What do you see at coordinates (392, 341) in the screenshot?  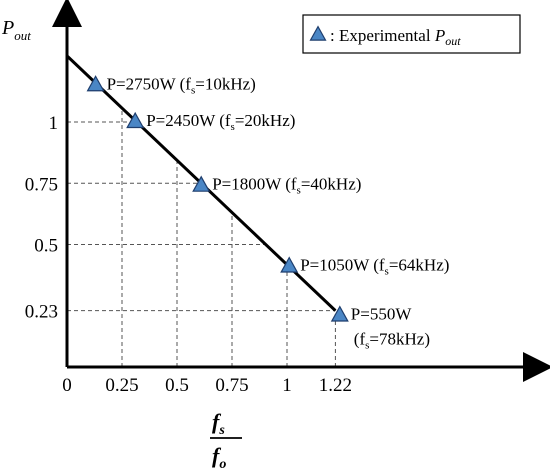 I see `data-label-4-line2: (fs=78kHz)` at bounding box center [392, 341].